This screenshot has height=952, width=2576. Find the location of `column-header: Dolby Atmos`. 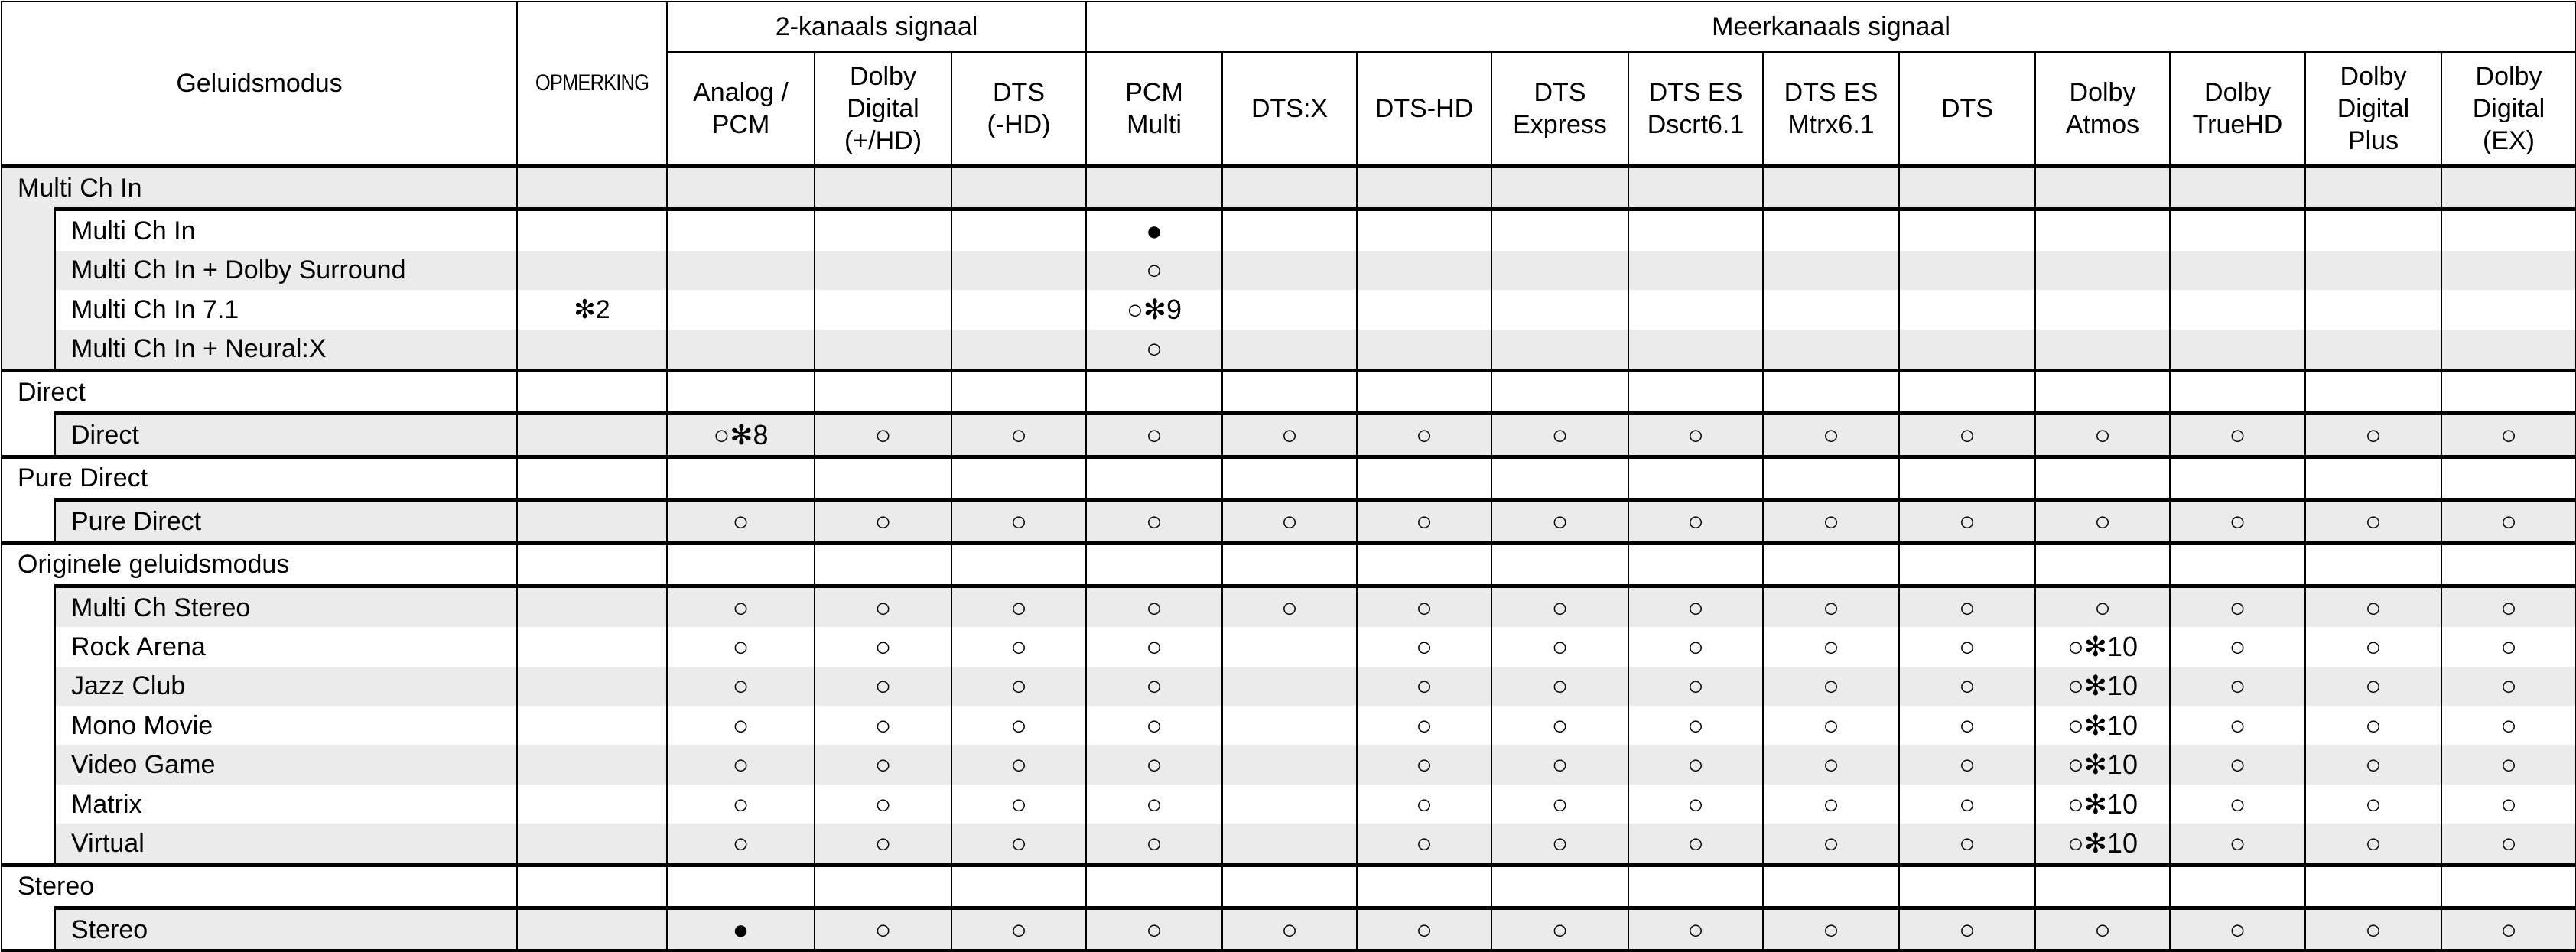

column-header: Dolby Atmos is located at coordinates (2102, 109).